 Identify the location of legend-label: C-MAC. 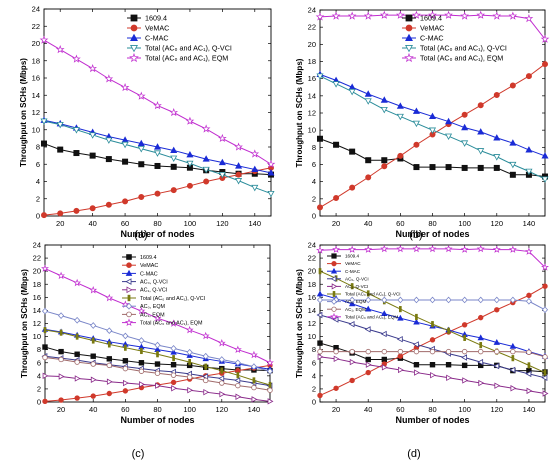
(432, 38).